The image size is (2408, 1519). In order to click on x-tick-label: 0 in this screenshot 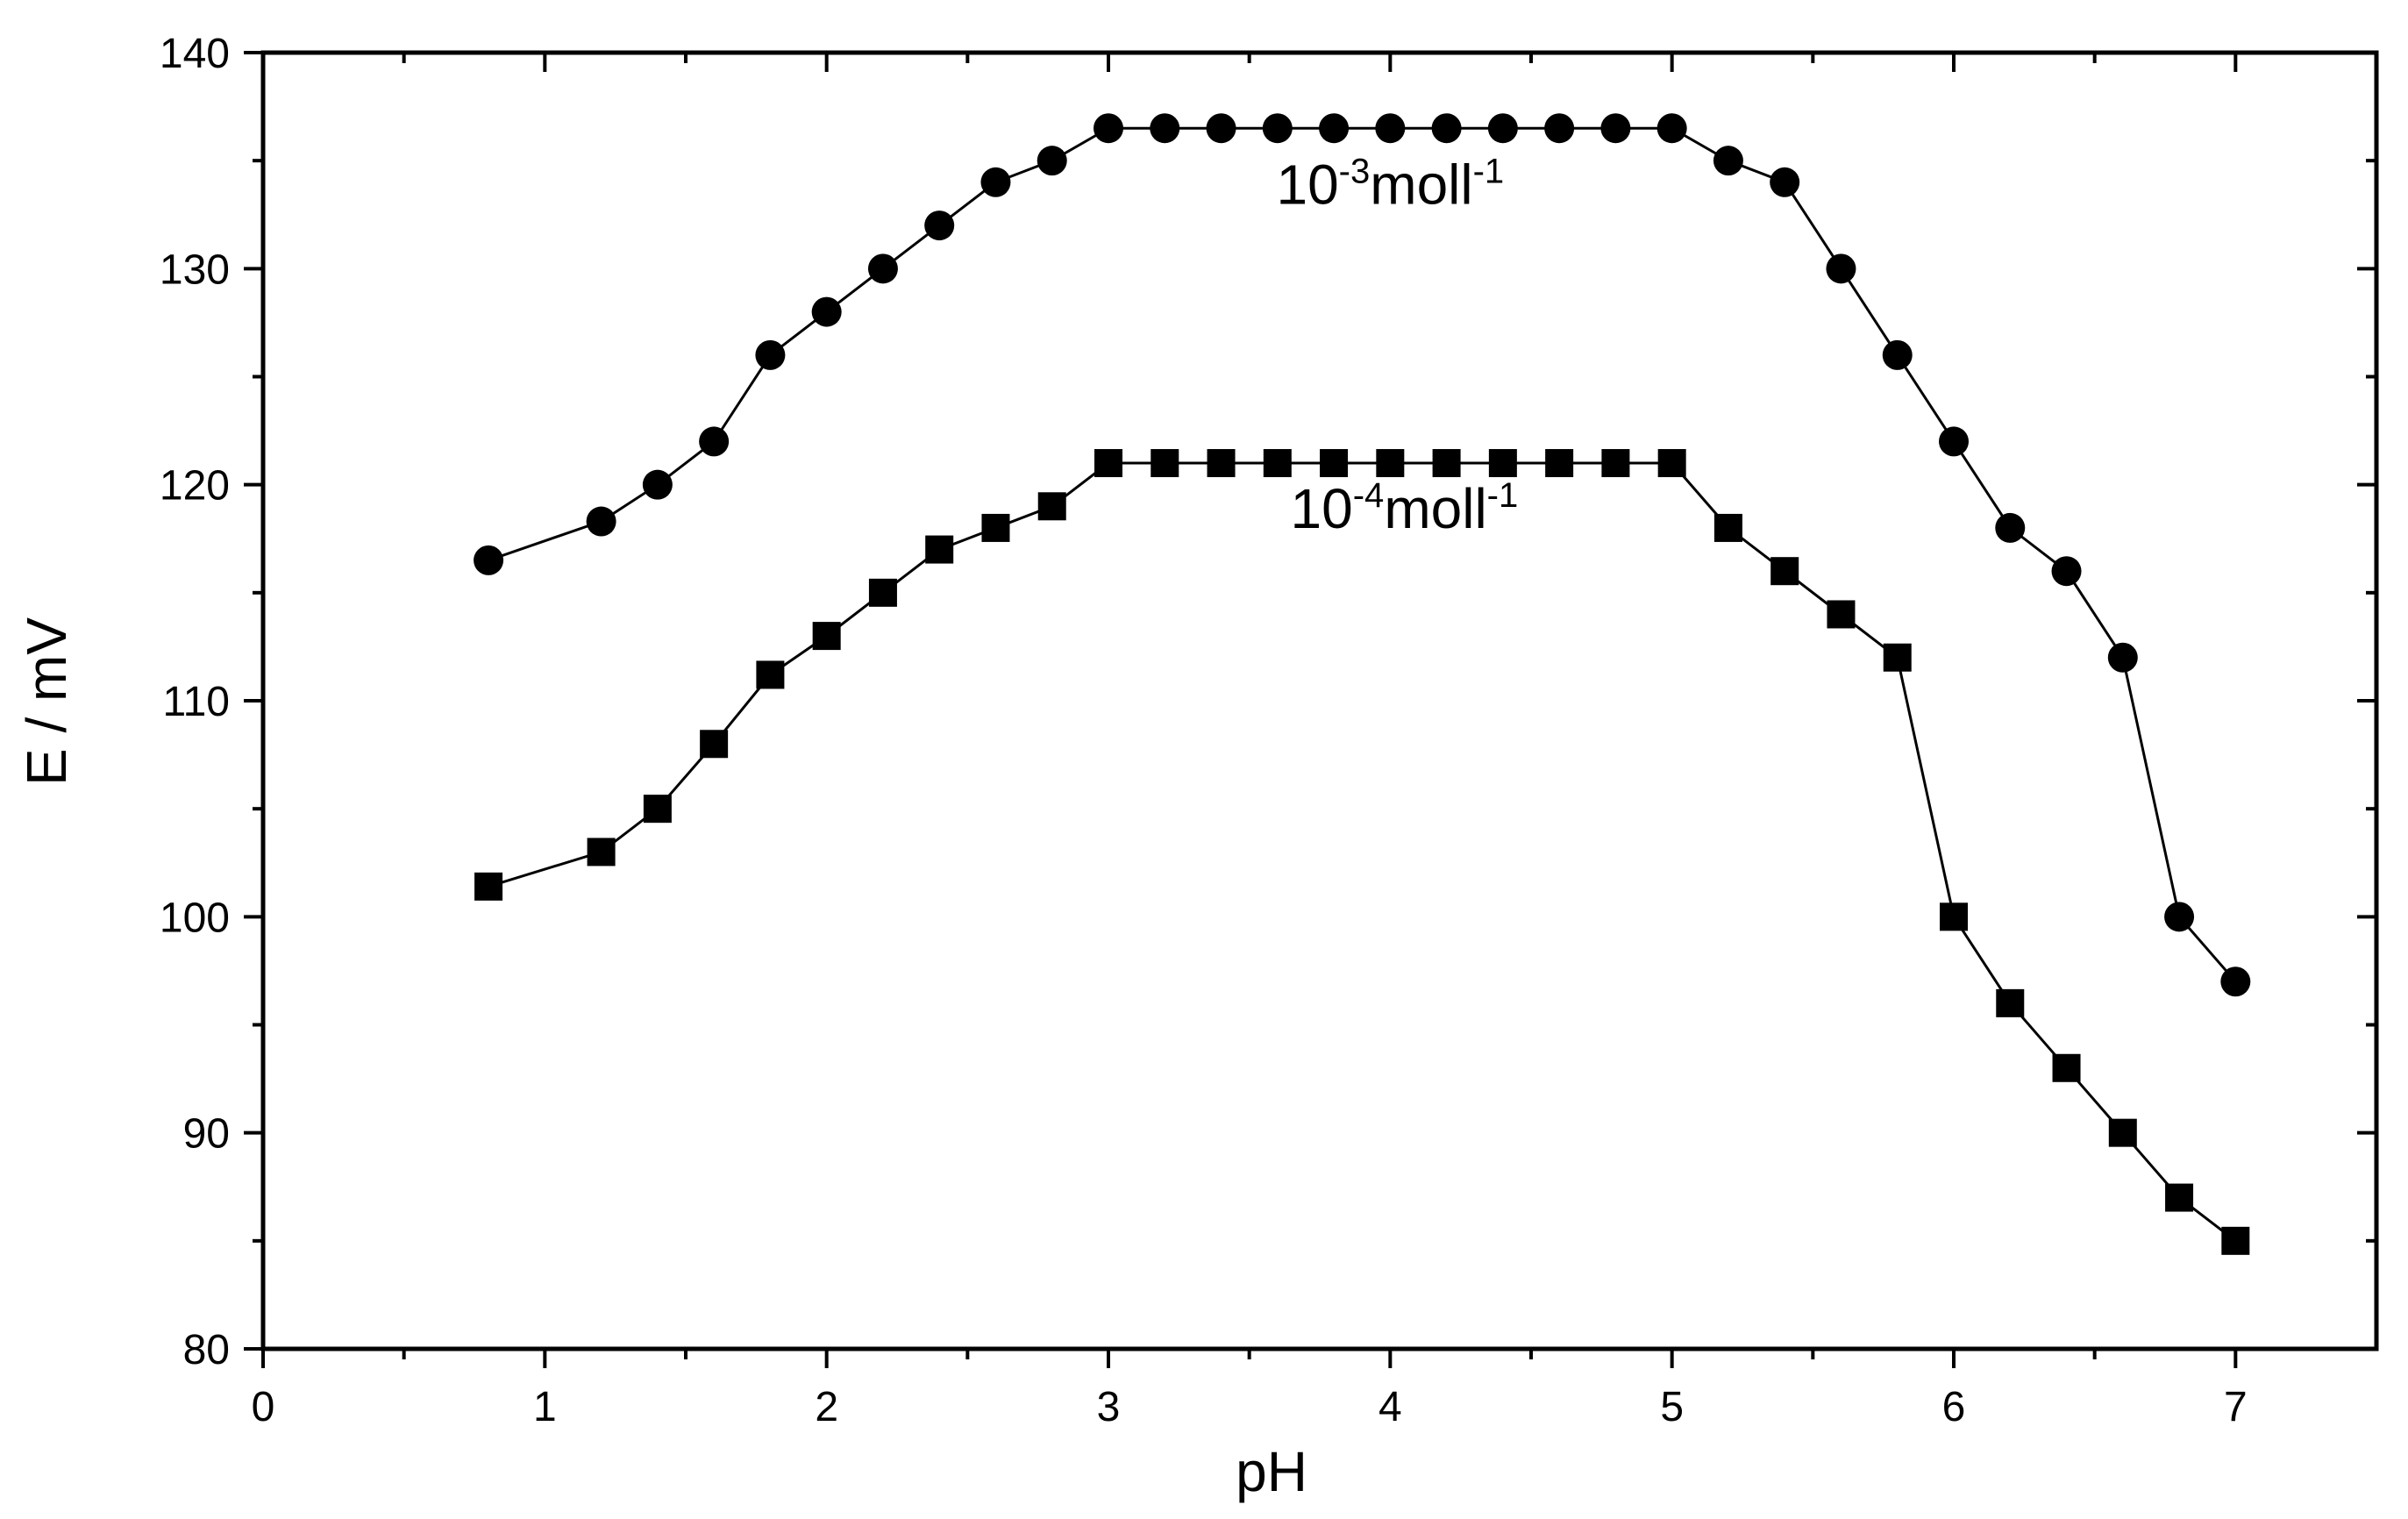, I will do `click(264, 1407)`.